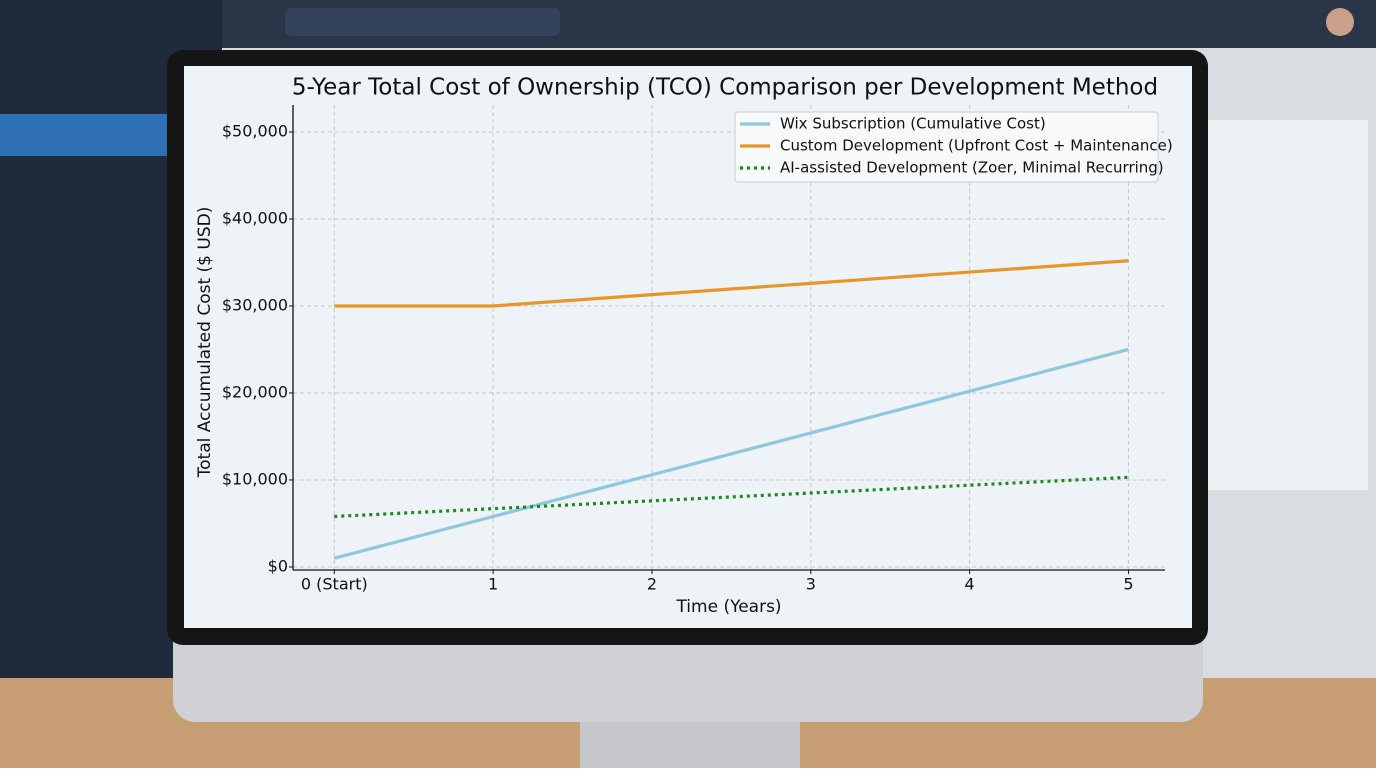 This screenshot has width=1376, height=772. I want to click on y-tick-label: $20,000, so click(255, 391).